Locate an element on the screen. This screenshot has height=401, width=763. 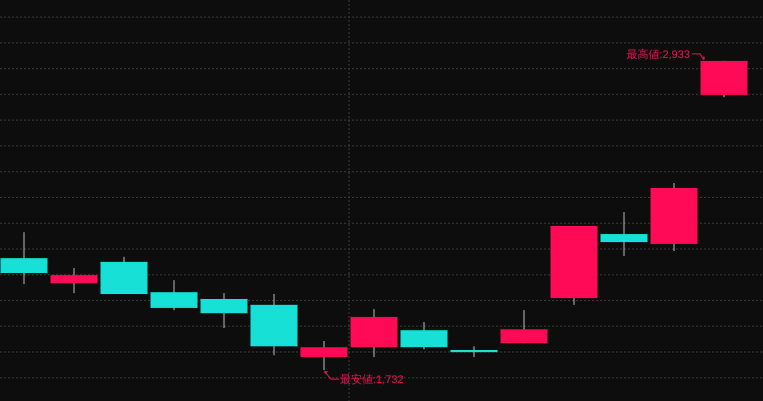
text: 最安値:1,732 is located at coordinates (372, 379).